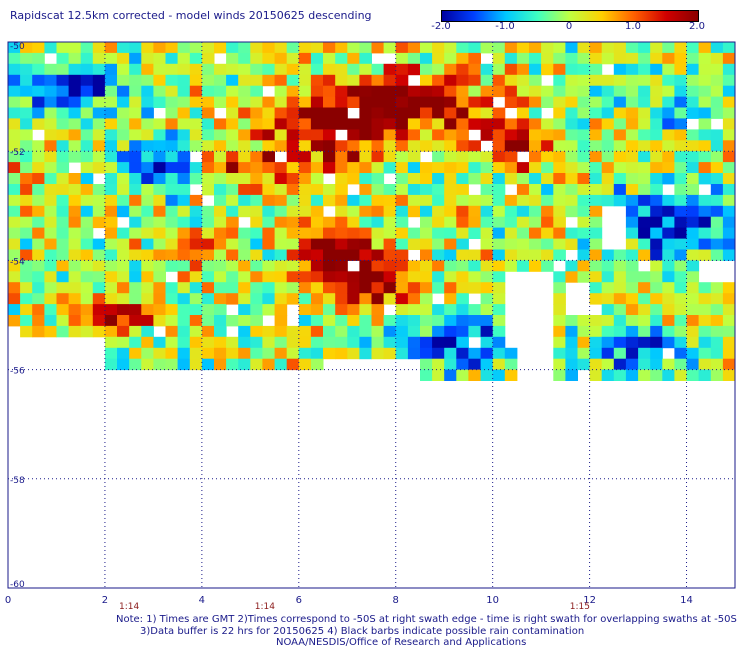 This screenshot has height=650, width=740. I want to click on time-label: 1:14, so click(265, 607).